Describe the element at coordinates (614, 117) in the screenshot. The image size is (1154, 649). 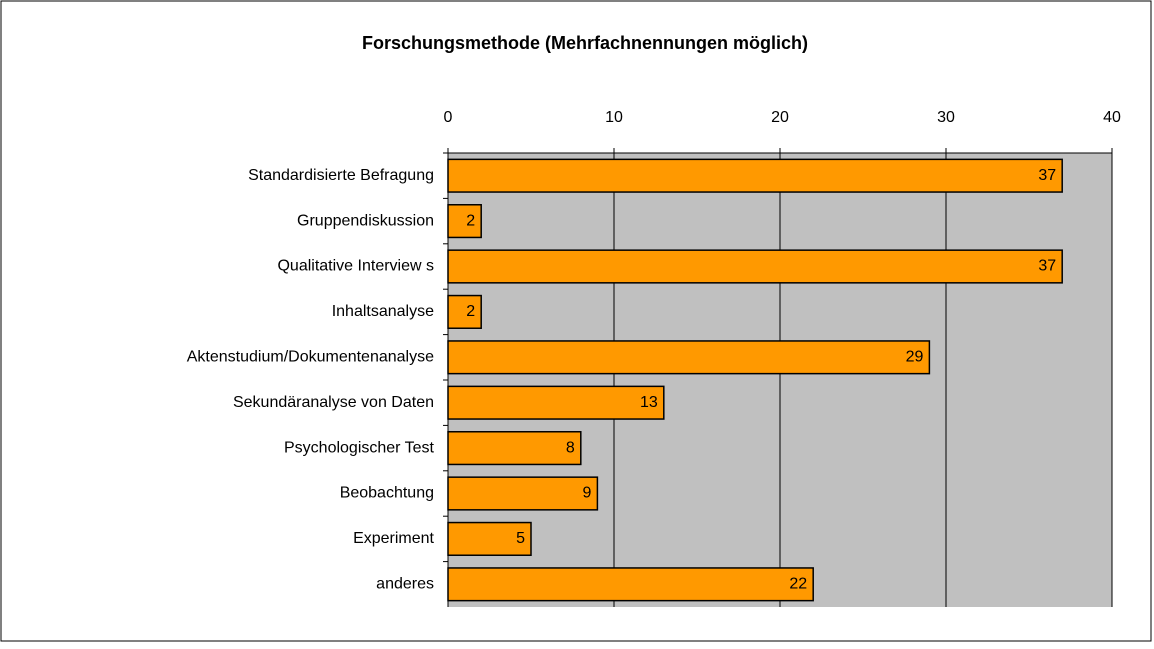
I see `x-tick-label: 10` at that location.